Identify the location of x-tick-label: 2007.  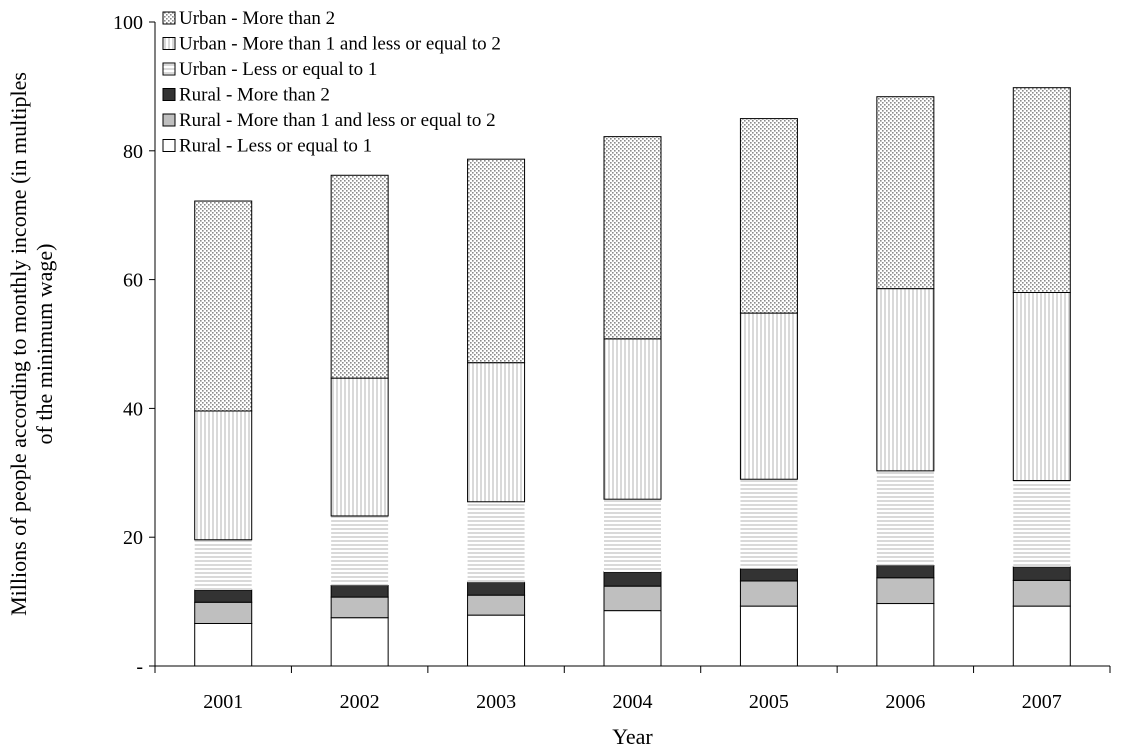
(1042, 702).